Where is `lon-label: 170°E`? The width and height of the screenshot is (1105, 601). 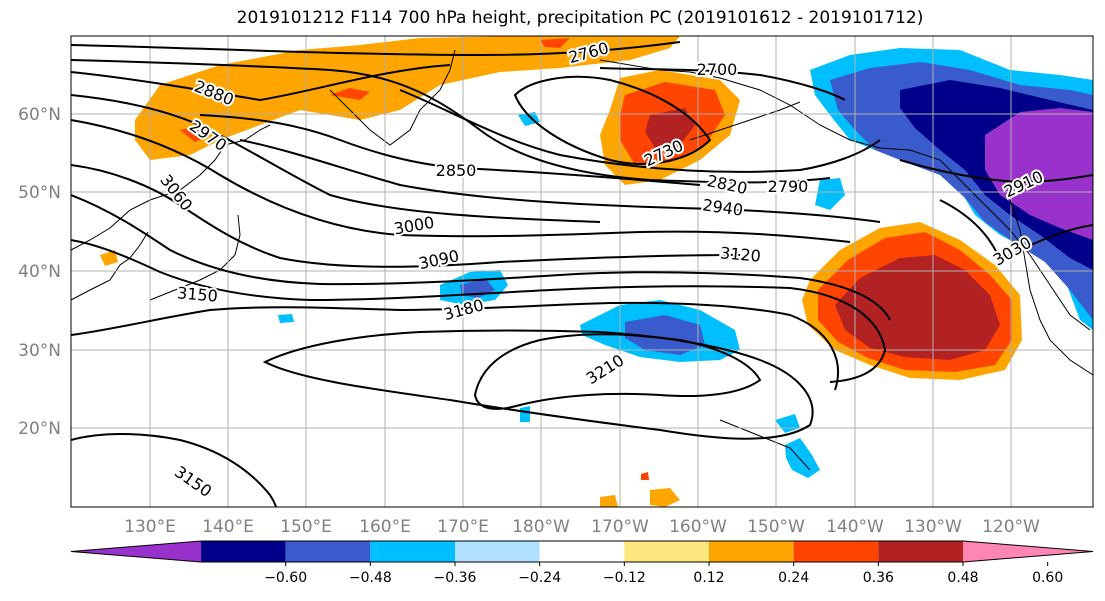 lon-label: 170°E is located at coordinates (463, 527).